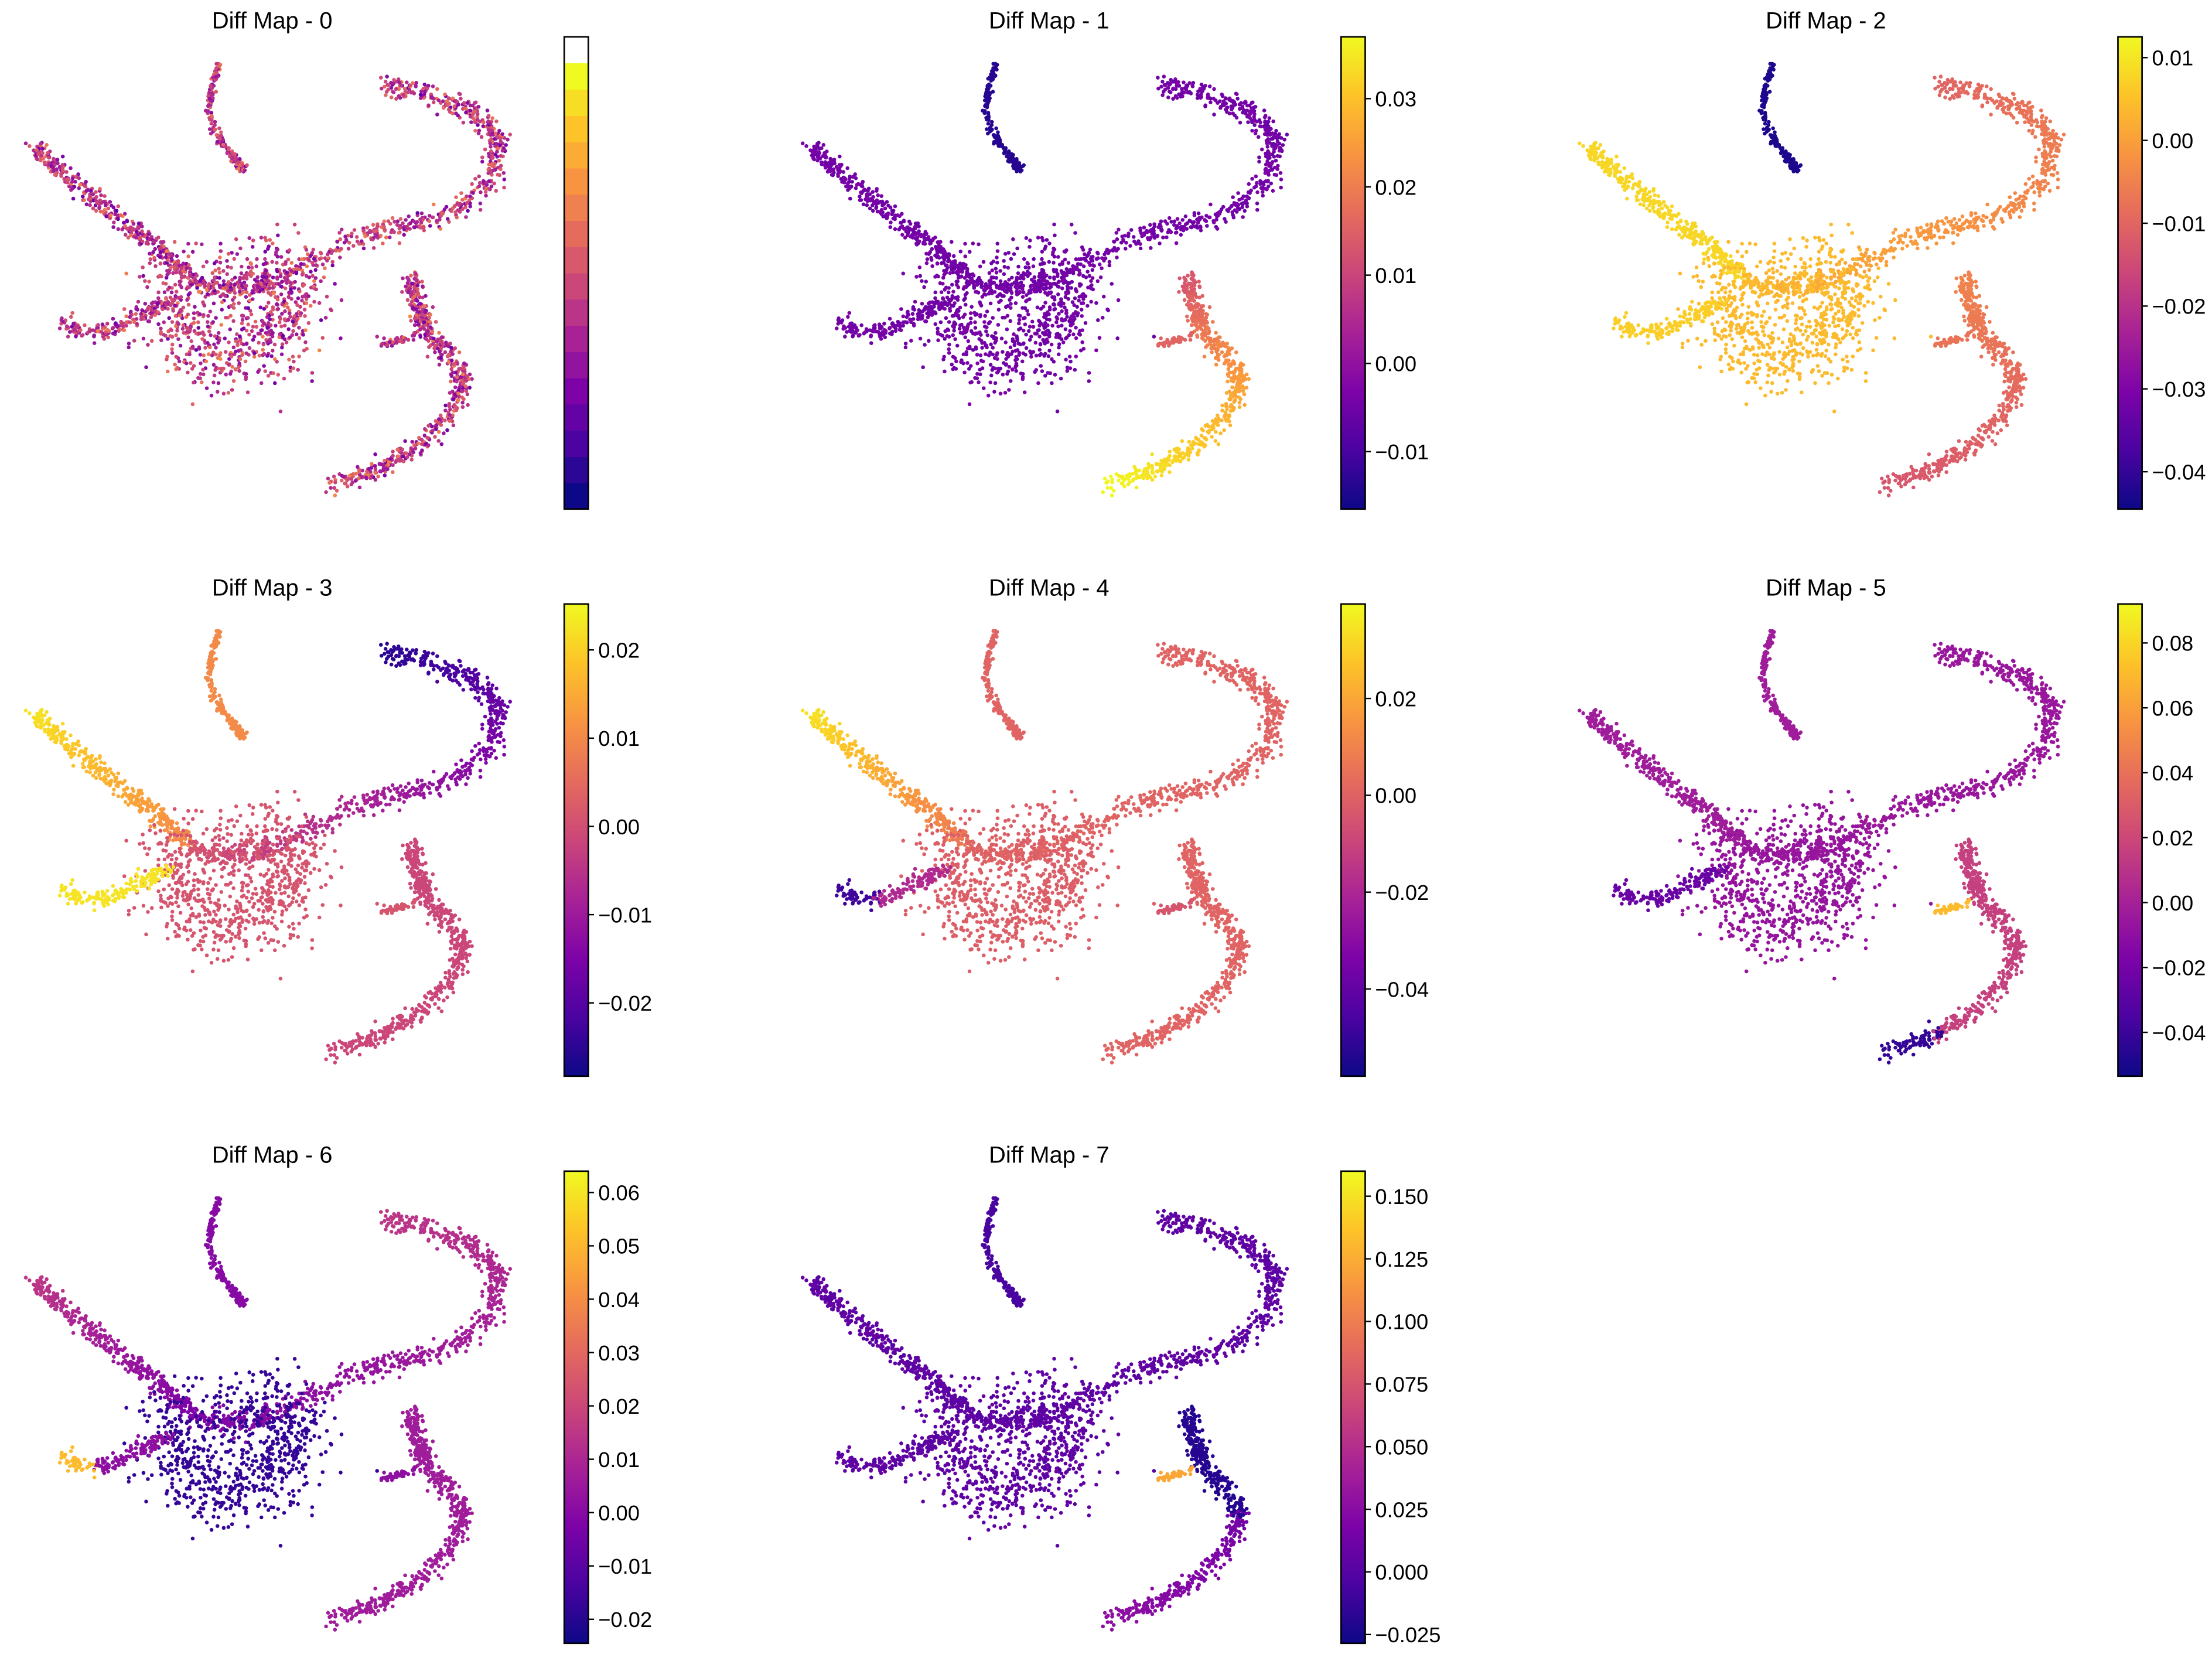 This screenshot has height=1661, width=2212. What do you see at coordinates (576, 273) in the screenshot?
I see `colorbar` at bounding box center [576, 273].